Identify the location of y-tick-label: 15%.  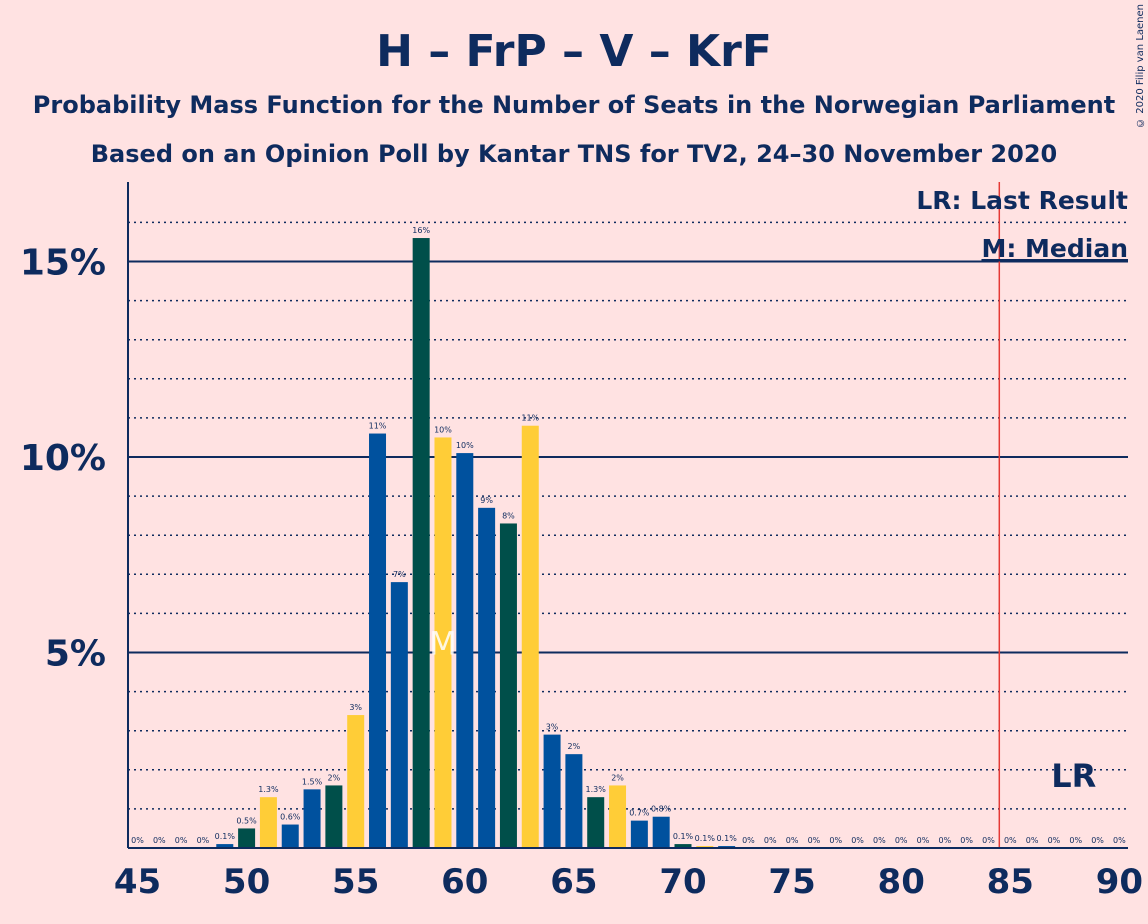
(63, 263).